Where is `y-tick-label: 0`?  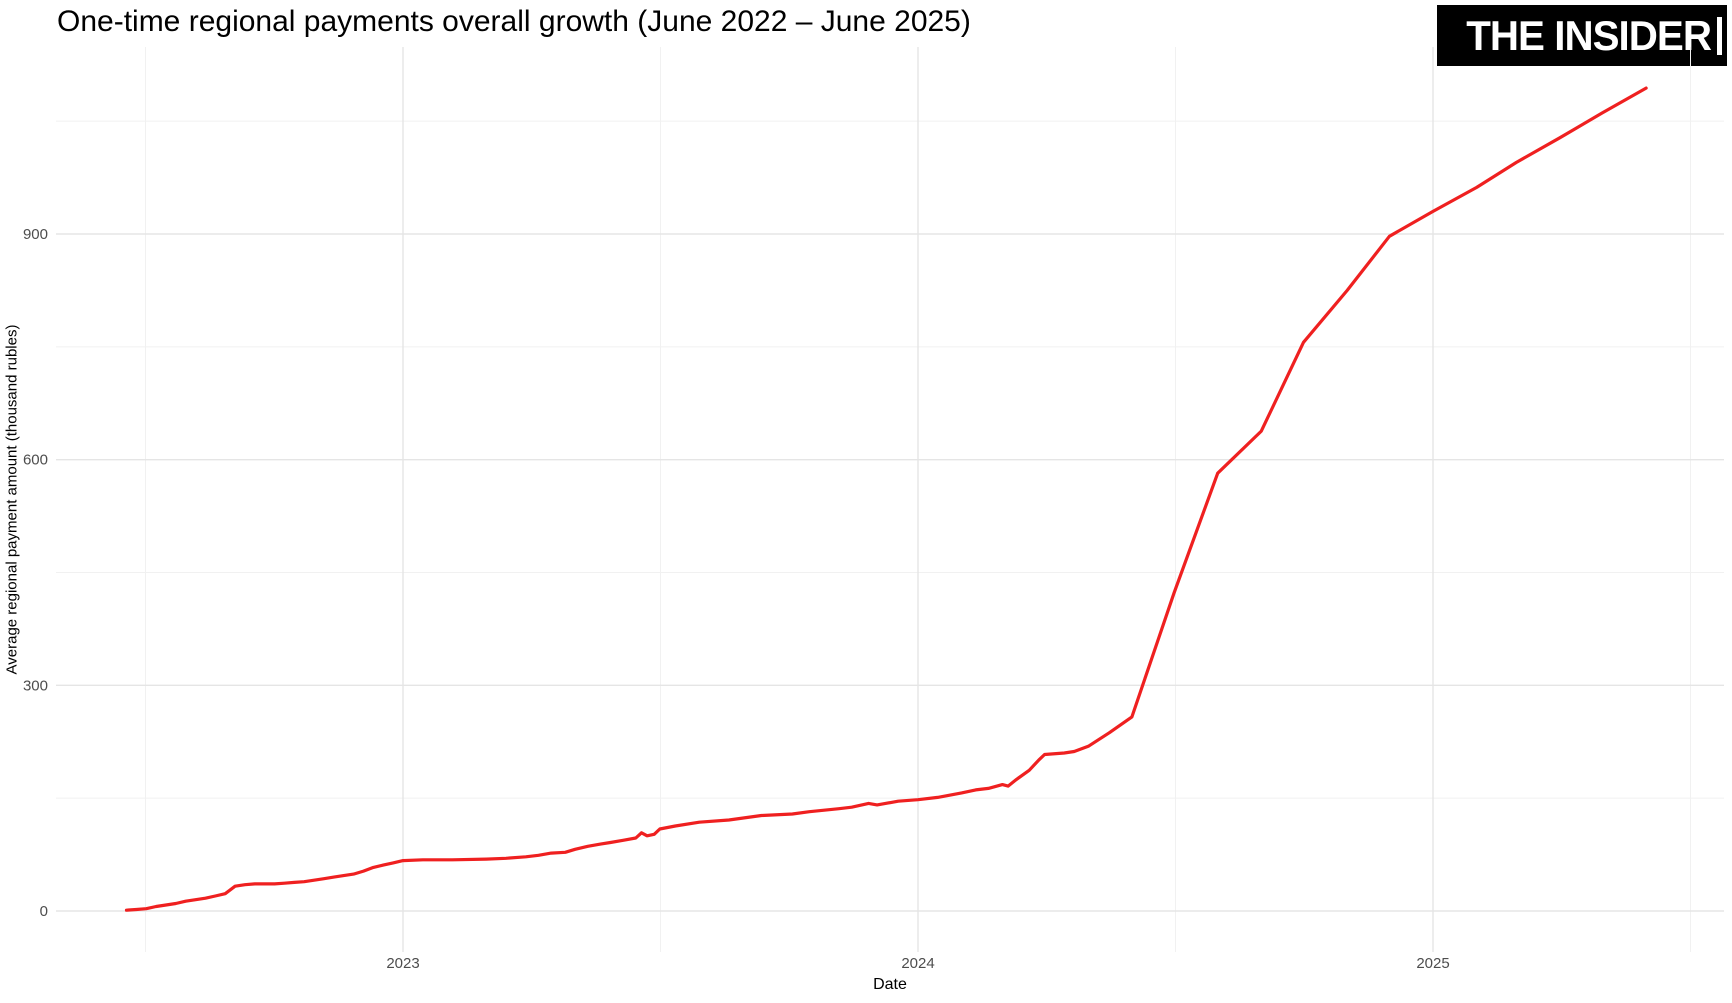
y-tick-label: 0 is located at coordinates (44, 911).